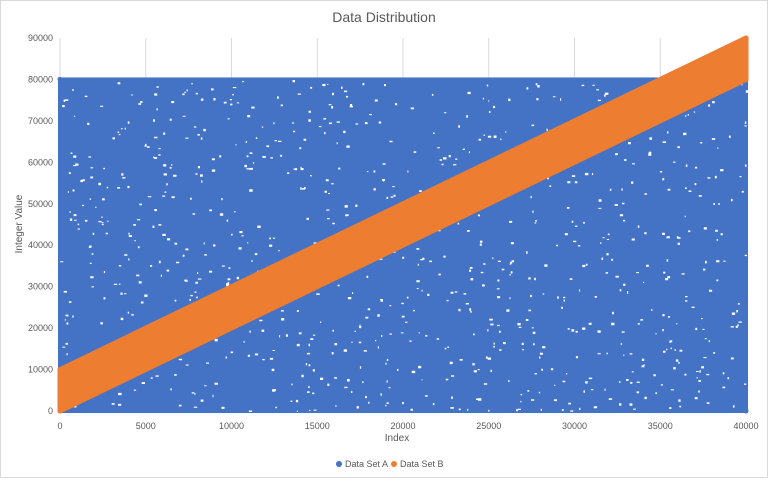 Image resolution: width=768 pixels, height=482 pixels. Describe the element at coordinates (40, 121) in the screenshot. I see `y-tick-label: 70000` at that location.